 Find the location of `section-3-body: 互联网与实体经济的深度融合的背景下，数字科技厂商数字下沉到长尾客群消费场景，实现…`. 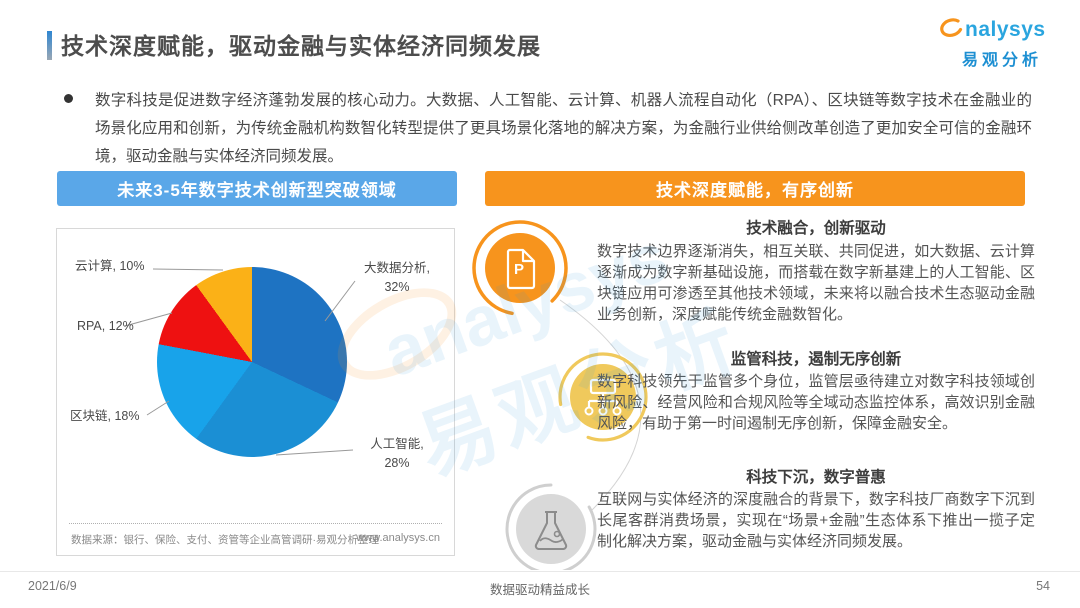

section-3-body: 互联网与实体经济的深度融合的背景下，数字科技厂商数字下沉到长尾客群消费场景，实现… is located at coordinates (816, 520).